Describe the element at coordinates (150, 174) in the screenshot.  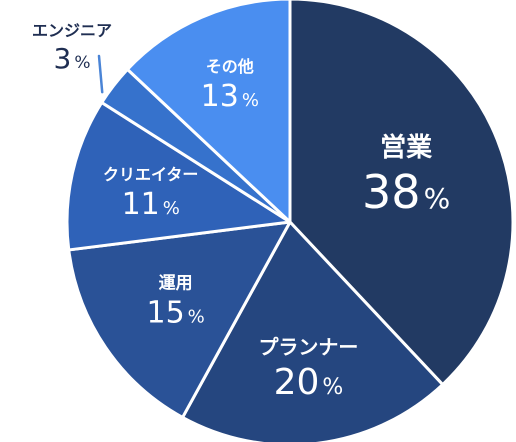
I see `slice-label-name: クリエイター` at that location.